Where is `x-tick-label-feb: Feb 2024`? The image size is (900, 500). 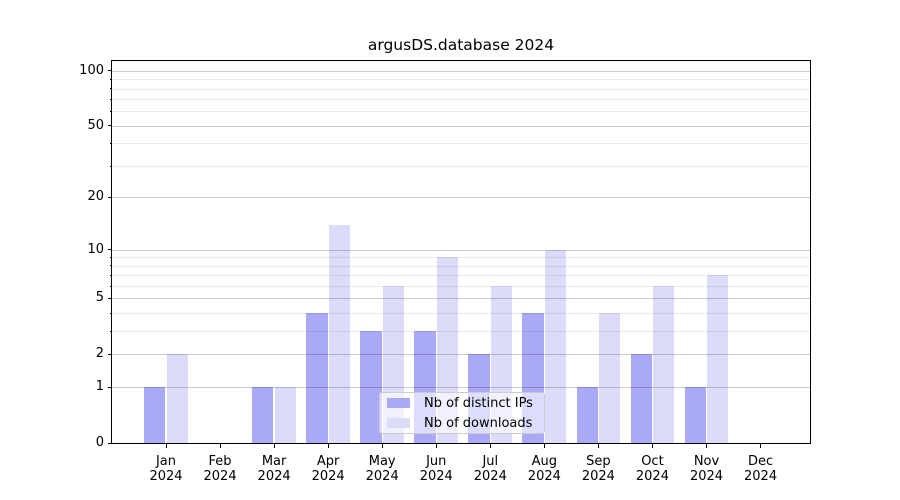
x-tick-label-feb: Feb 2024 is located at coordinates (220, 469).